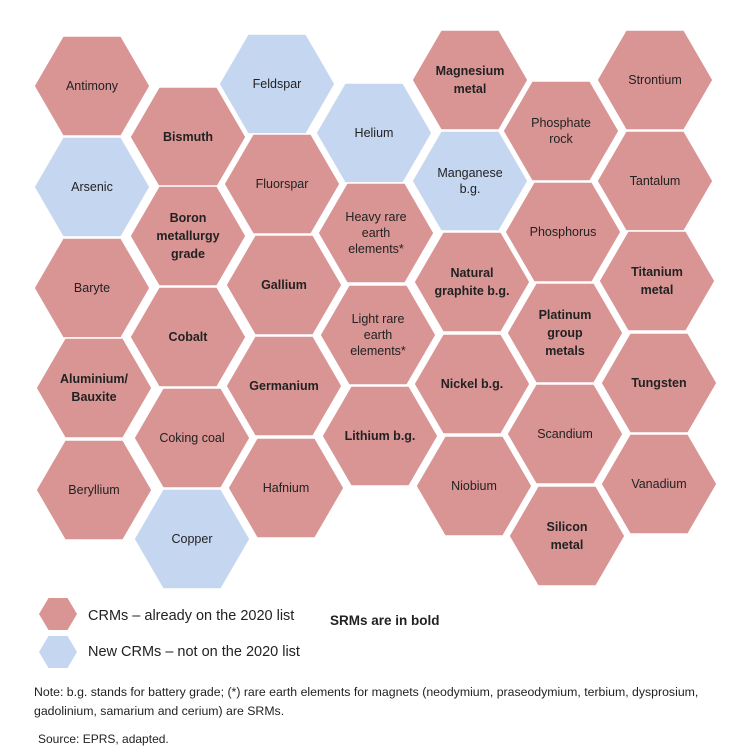 This screenshot has height=756, width=756. I want to click on hex-silicon-metal: Silicon metal, so click(567, 536).